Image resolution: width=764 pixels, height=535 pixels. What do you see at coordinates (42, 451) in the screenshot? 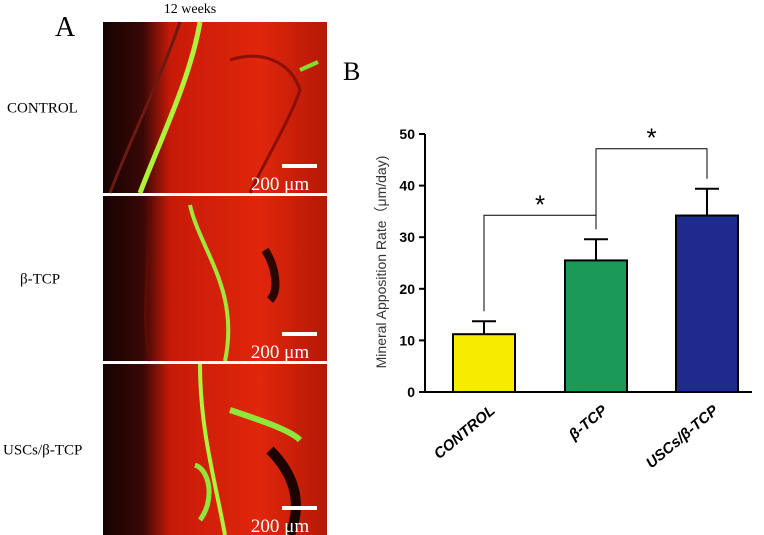
I see `row-label: USCs/β-TCP` at bounding box center [42, 451].